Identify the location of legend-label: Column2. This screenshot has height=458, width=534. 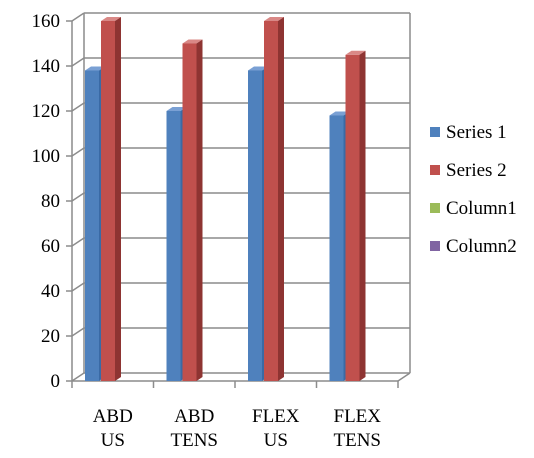
(481, 246).